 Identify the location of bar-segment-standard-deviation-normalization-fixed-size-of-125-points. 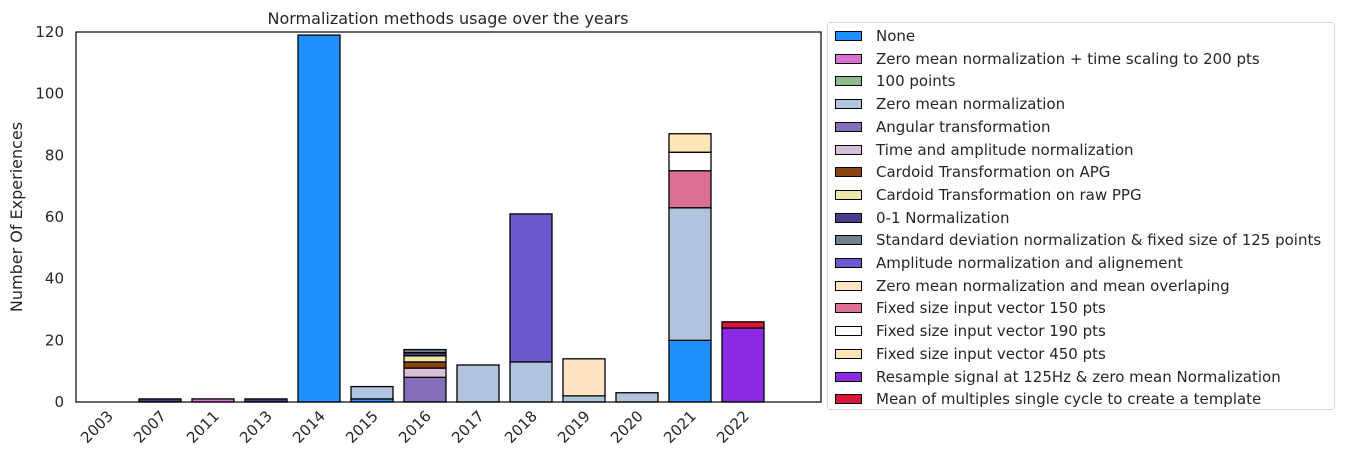
(425, 351).